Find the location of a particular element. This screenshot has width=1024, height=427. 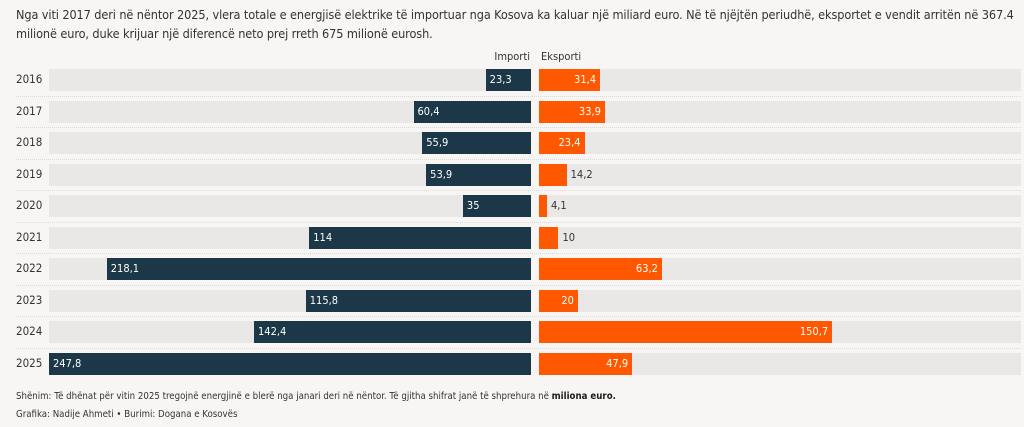

export-value-label: 33,9 is located at coordinates (589, 111).